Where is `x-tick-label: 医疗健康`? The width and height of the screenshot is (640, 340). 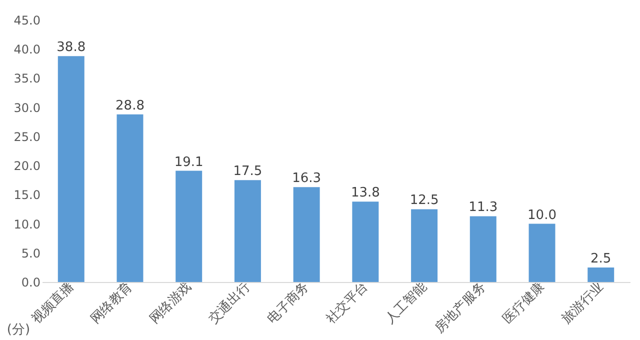
x-tick-label: 医疗健康 is located at coordinates (524, 303).